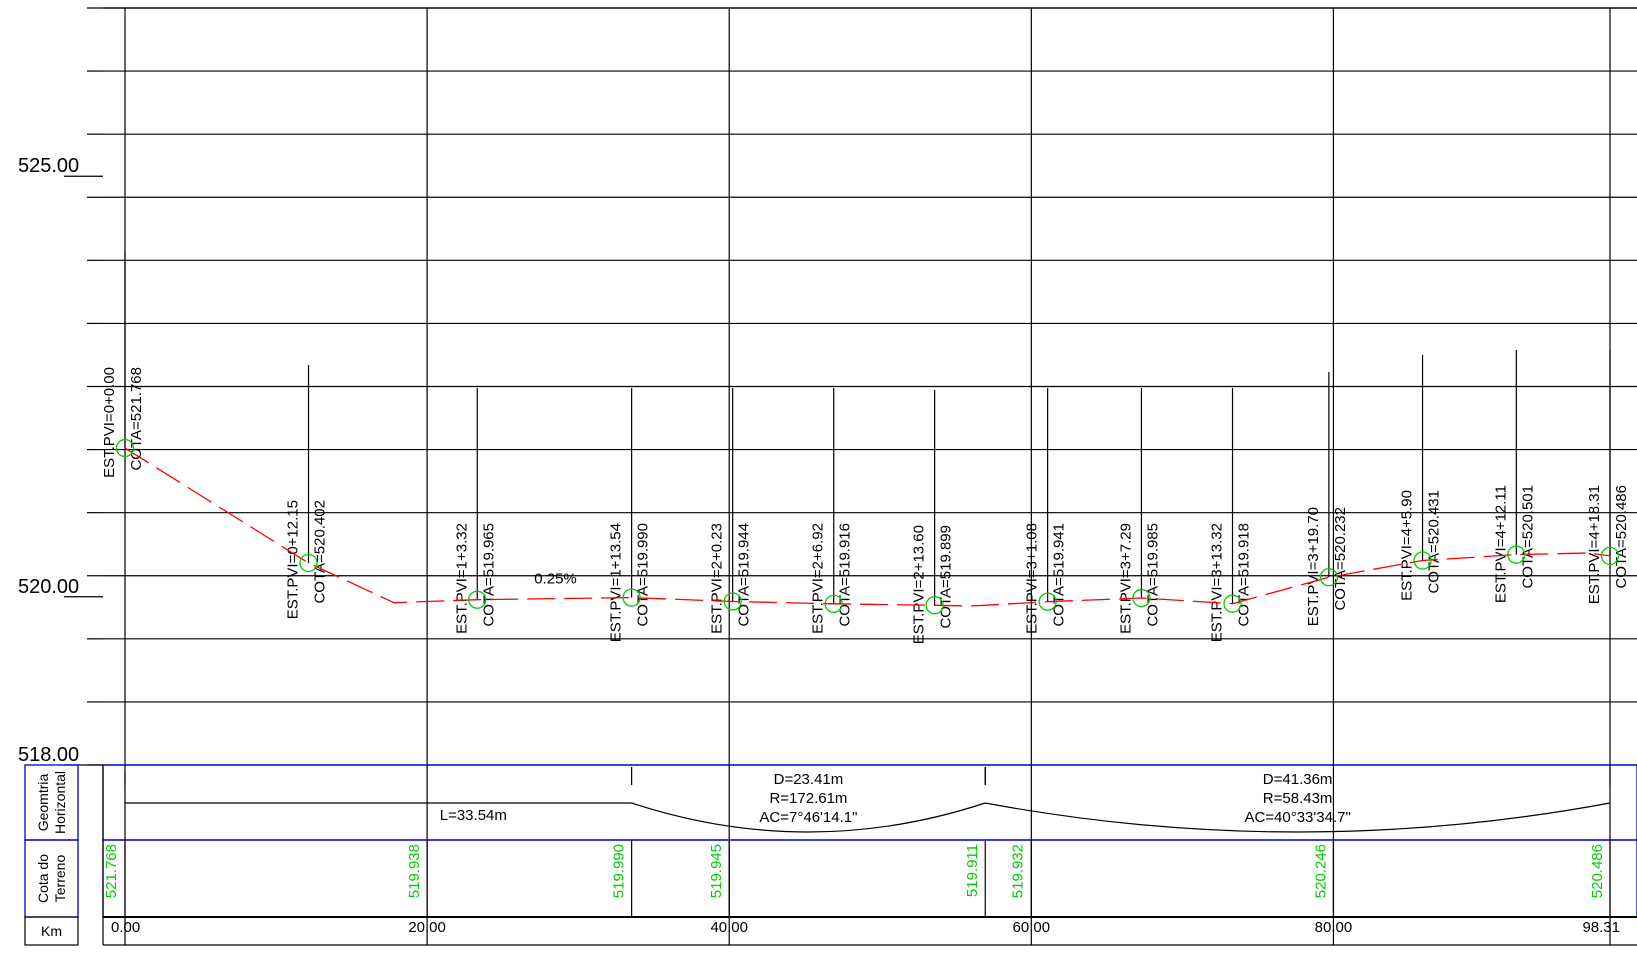 Image resolution: width=1637 pixels, height=955 pixels. What do you see at coordinates (293, 559) in the screenshot?
I see `pvi-station-label: EST.PVI=0+12.15` at bounding box center [293, 559].